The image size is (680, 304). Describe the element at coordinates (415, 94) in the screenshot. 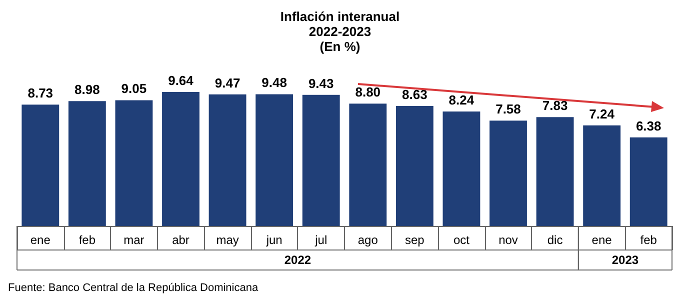

I see `data-label: 8.63` at that location.